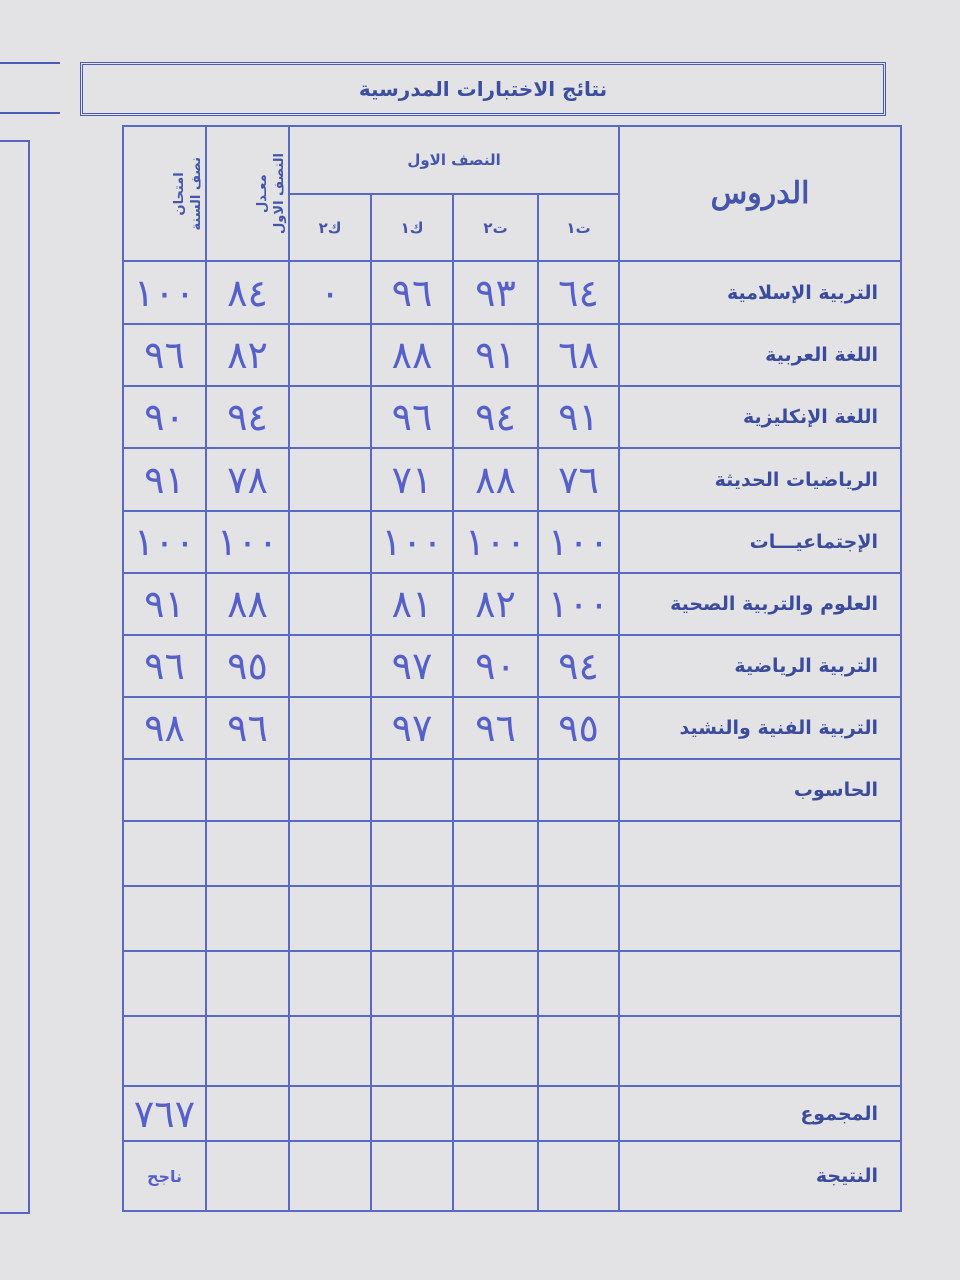  Describe the element at coordinates (760, 790) in the screenshot. I see `subject-name: الحاسوب` at that location.